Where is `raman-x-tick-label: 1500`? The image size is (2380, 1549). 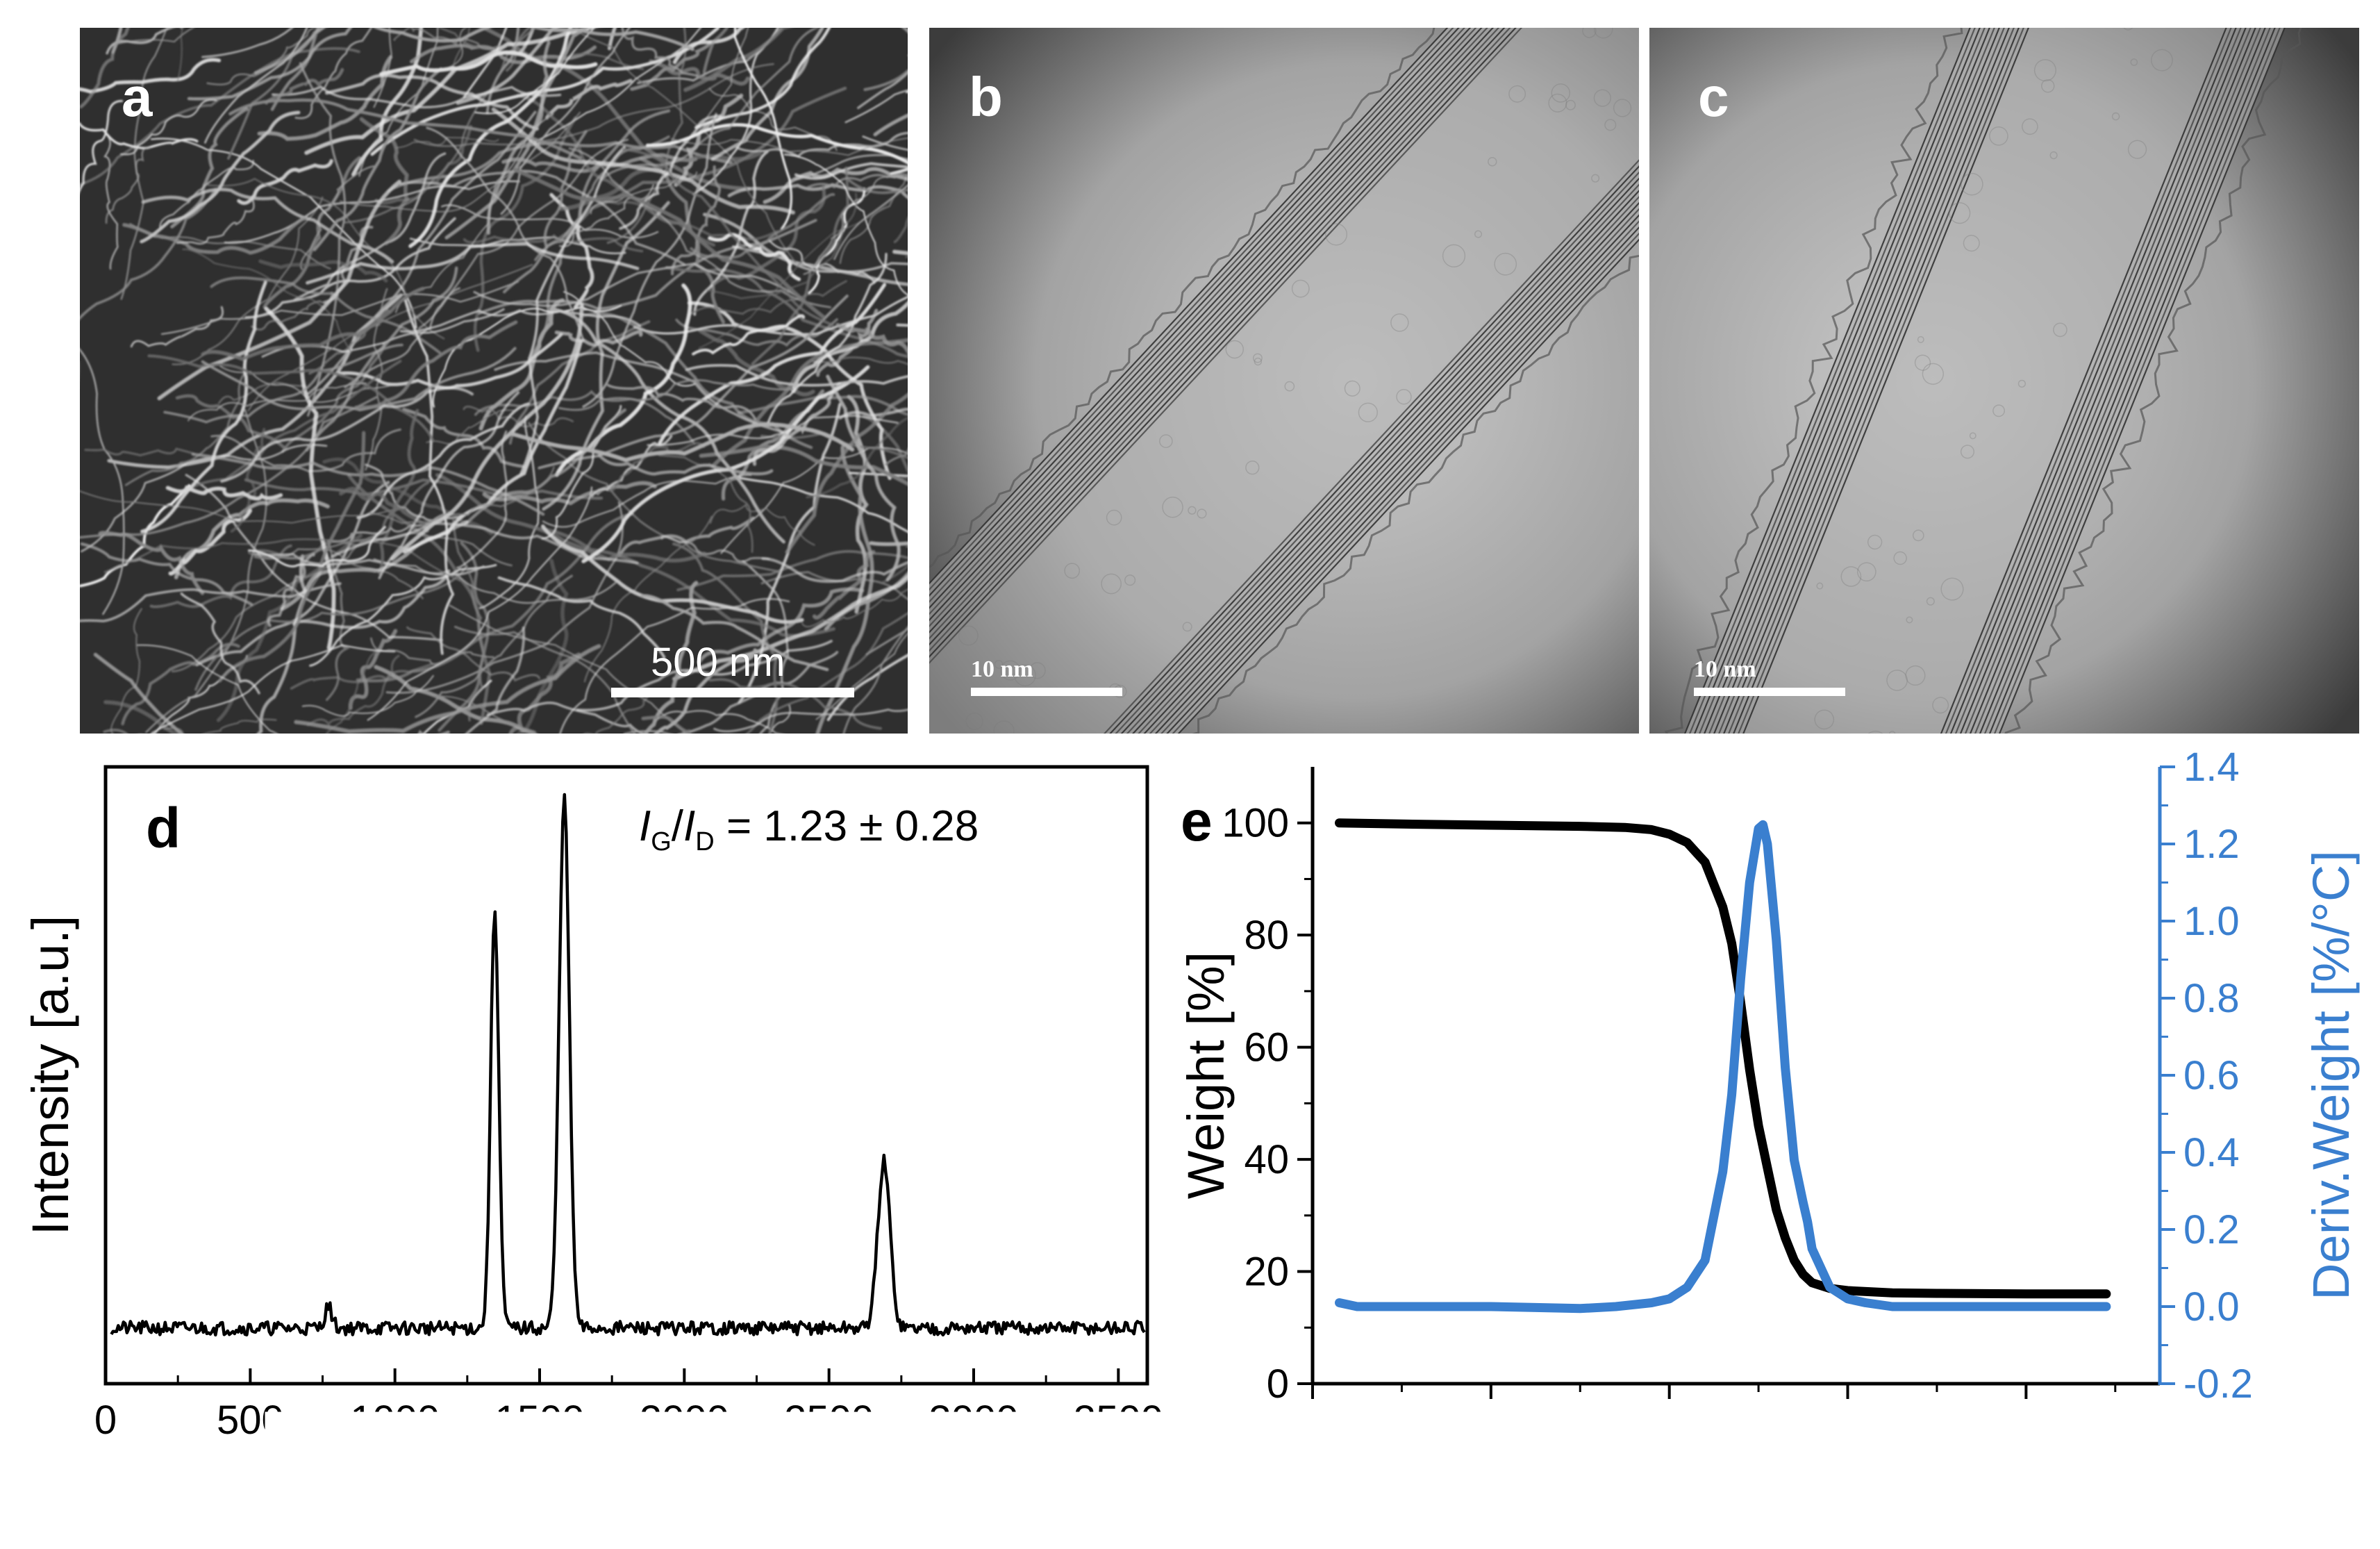 raman-x-tick-label: 1500 is located at coordinates (539, 1420).